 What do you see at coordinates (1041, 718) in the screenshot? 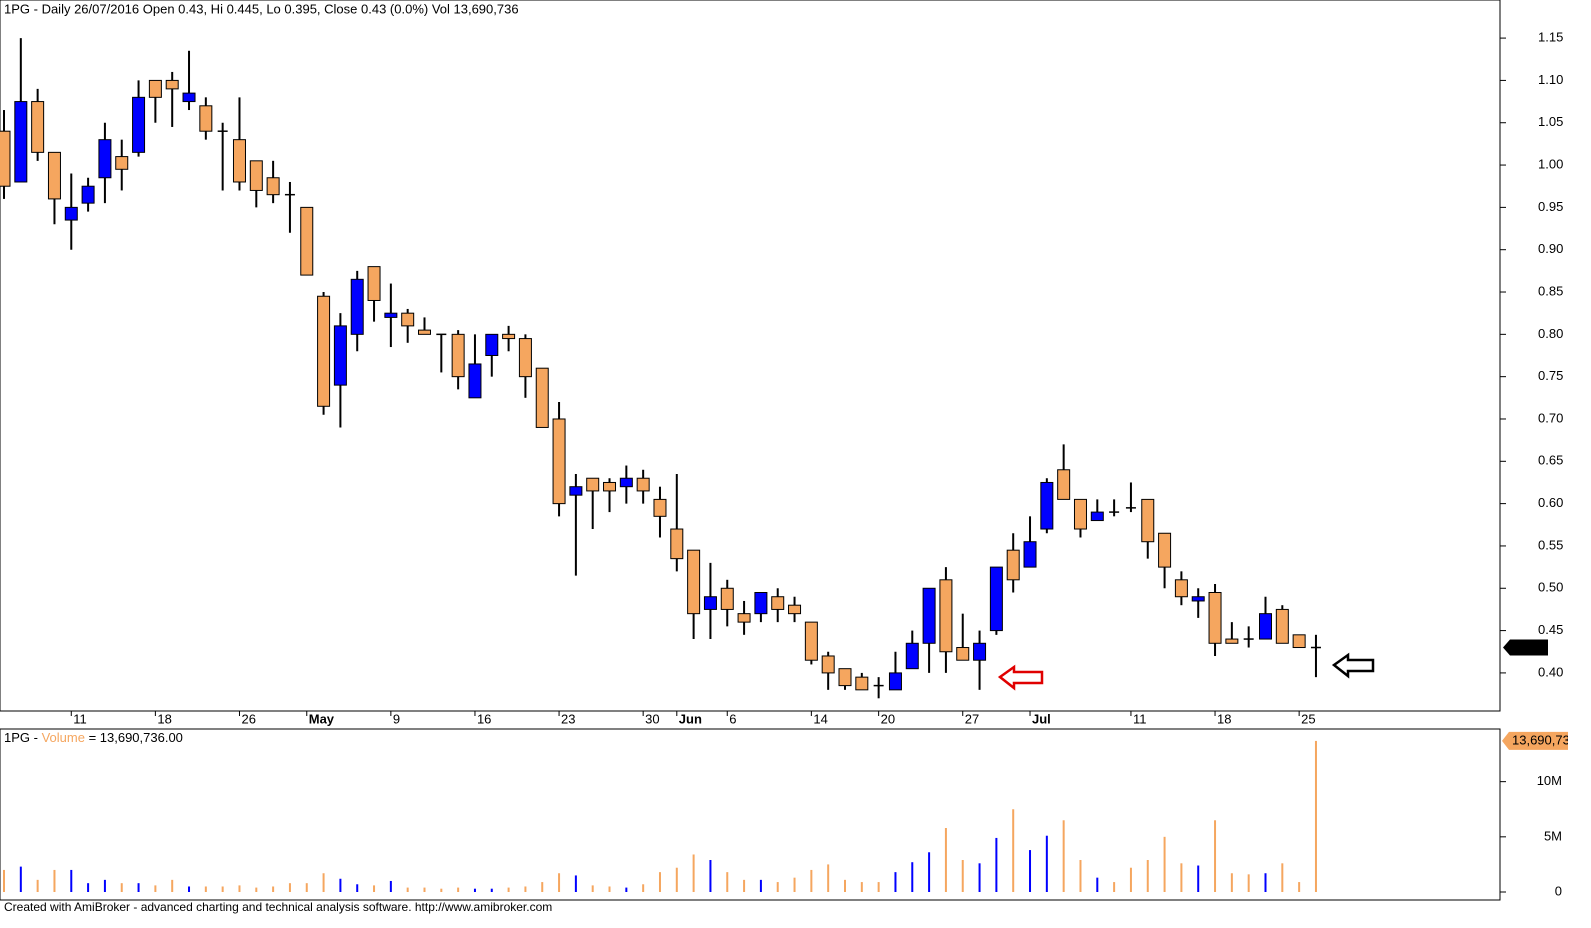
I see `x-tick-label: Jul` at bounding box center [1041, 718].